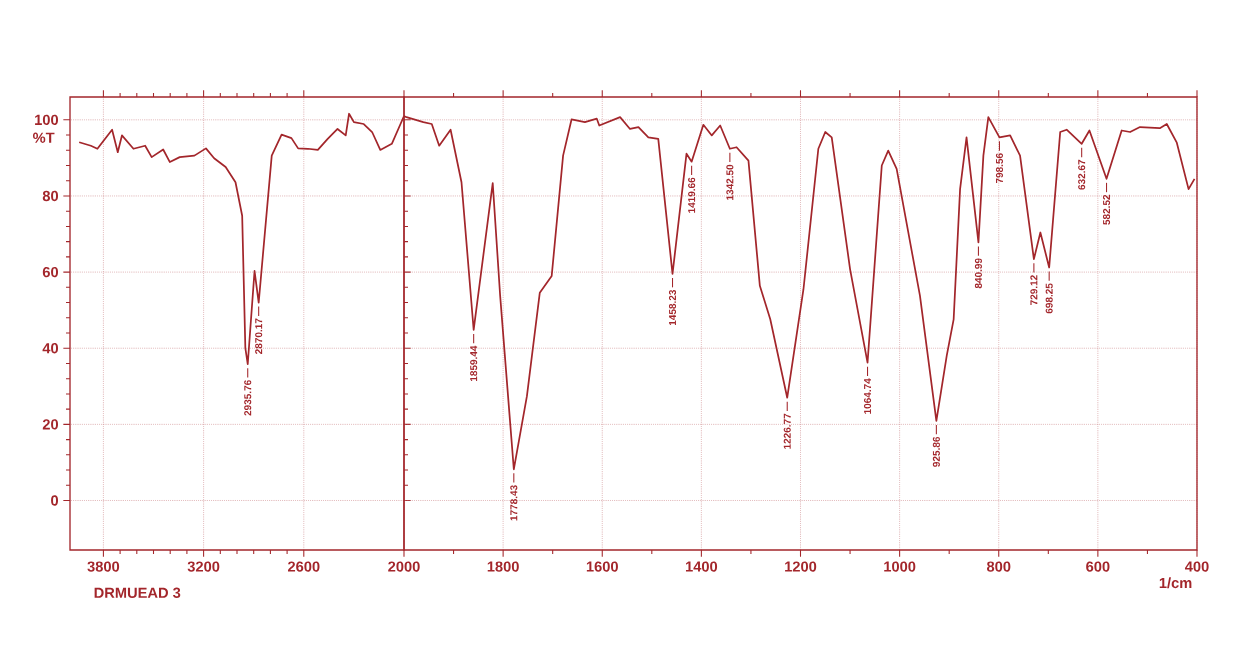 This screenshot has width=1256, height=659. I want to click on annotation: 840.99, so click(978, 273).